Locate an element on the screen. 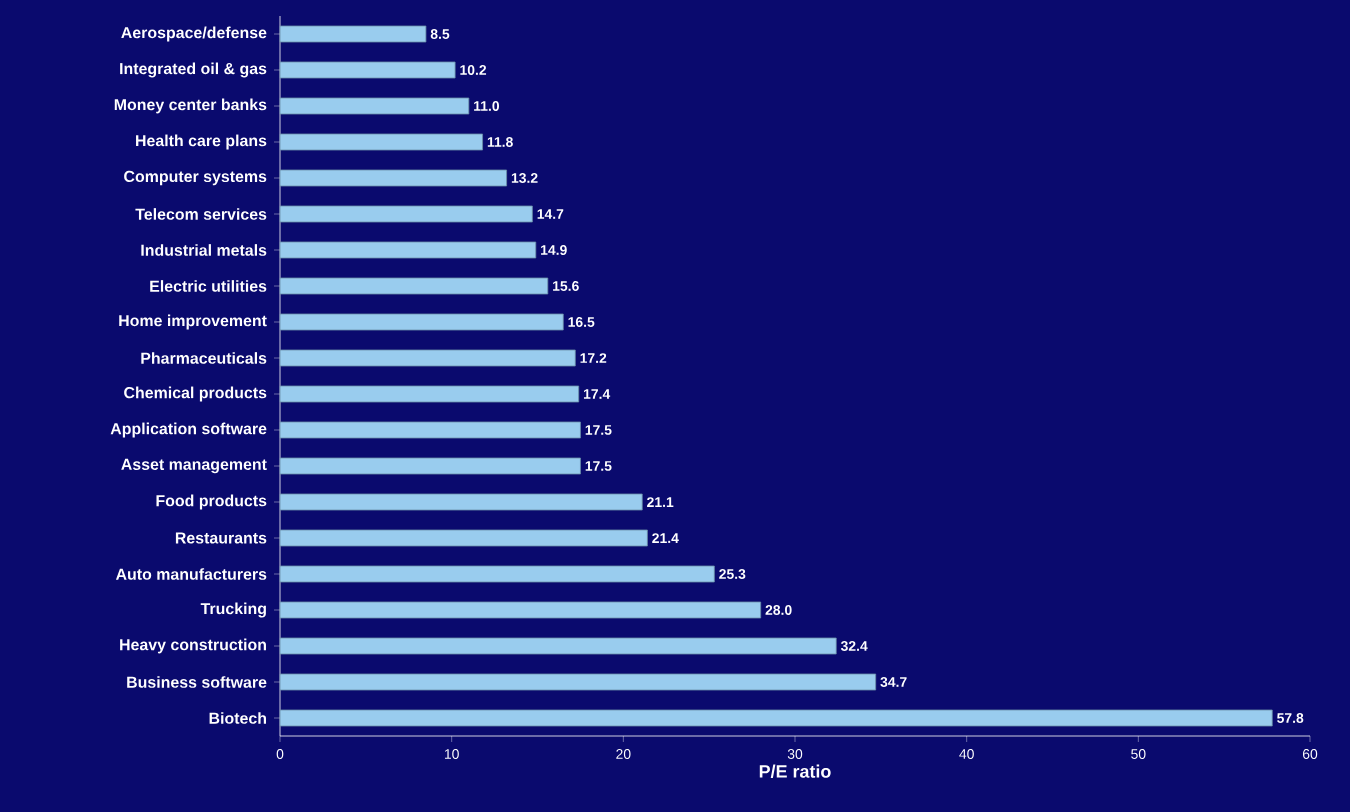 The height and width of the screenshot is (812, 1350). x-axis-title: P/E ratio is located at coordinates (795, 771).